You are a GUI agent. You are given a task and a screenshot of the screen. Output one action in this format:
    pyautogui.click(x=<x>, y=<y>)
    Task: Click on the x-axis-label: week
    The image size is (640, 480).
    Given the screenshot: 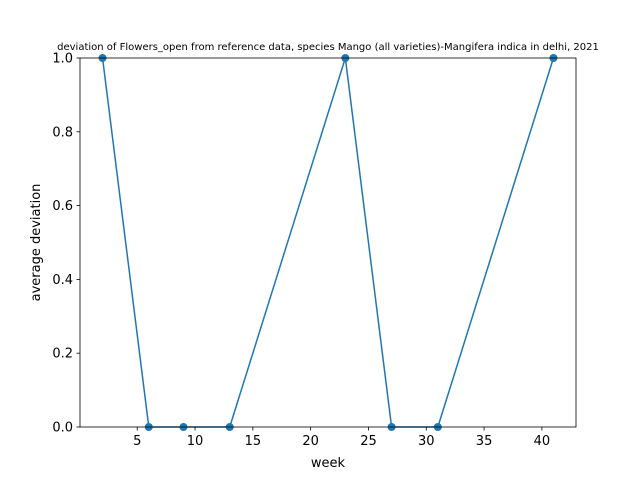 What is the action you would take?
    pyautogui.click(x=328, y=463)
    